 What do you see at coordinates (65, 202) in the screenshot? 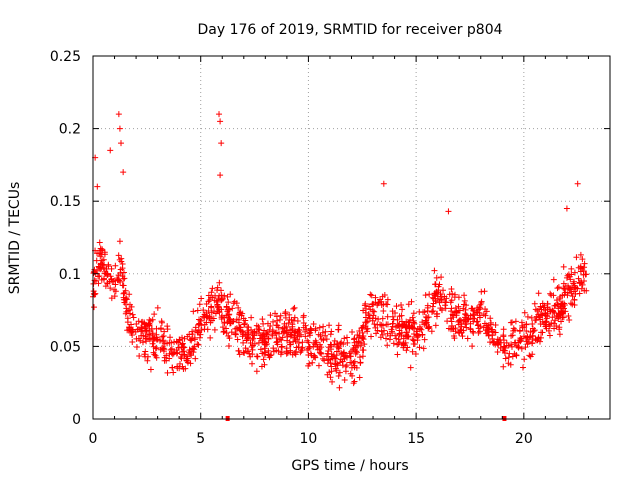
I see `y-tick-label: 0.15` at bounding box center [65, 202].